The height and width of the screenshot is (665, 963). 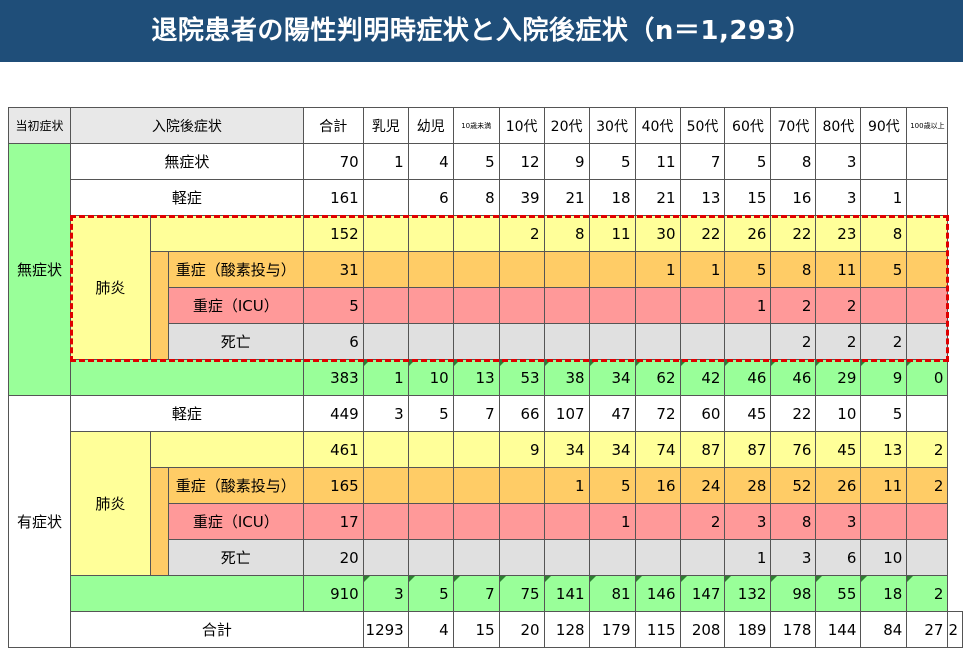 I want to click on grand-total-label: 合計, so click(x=216, y=629).